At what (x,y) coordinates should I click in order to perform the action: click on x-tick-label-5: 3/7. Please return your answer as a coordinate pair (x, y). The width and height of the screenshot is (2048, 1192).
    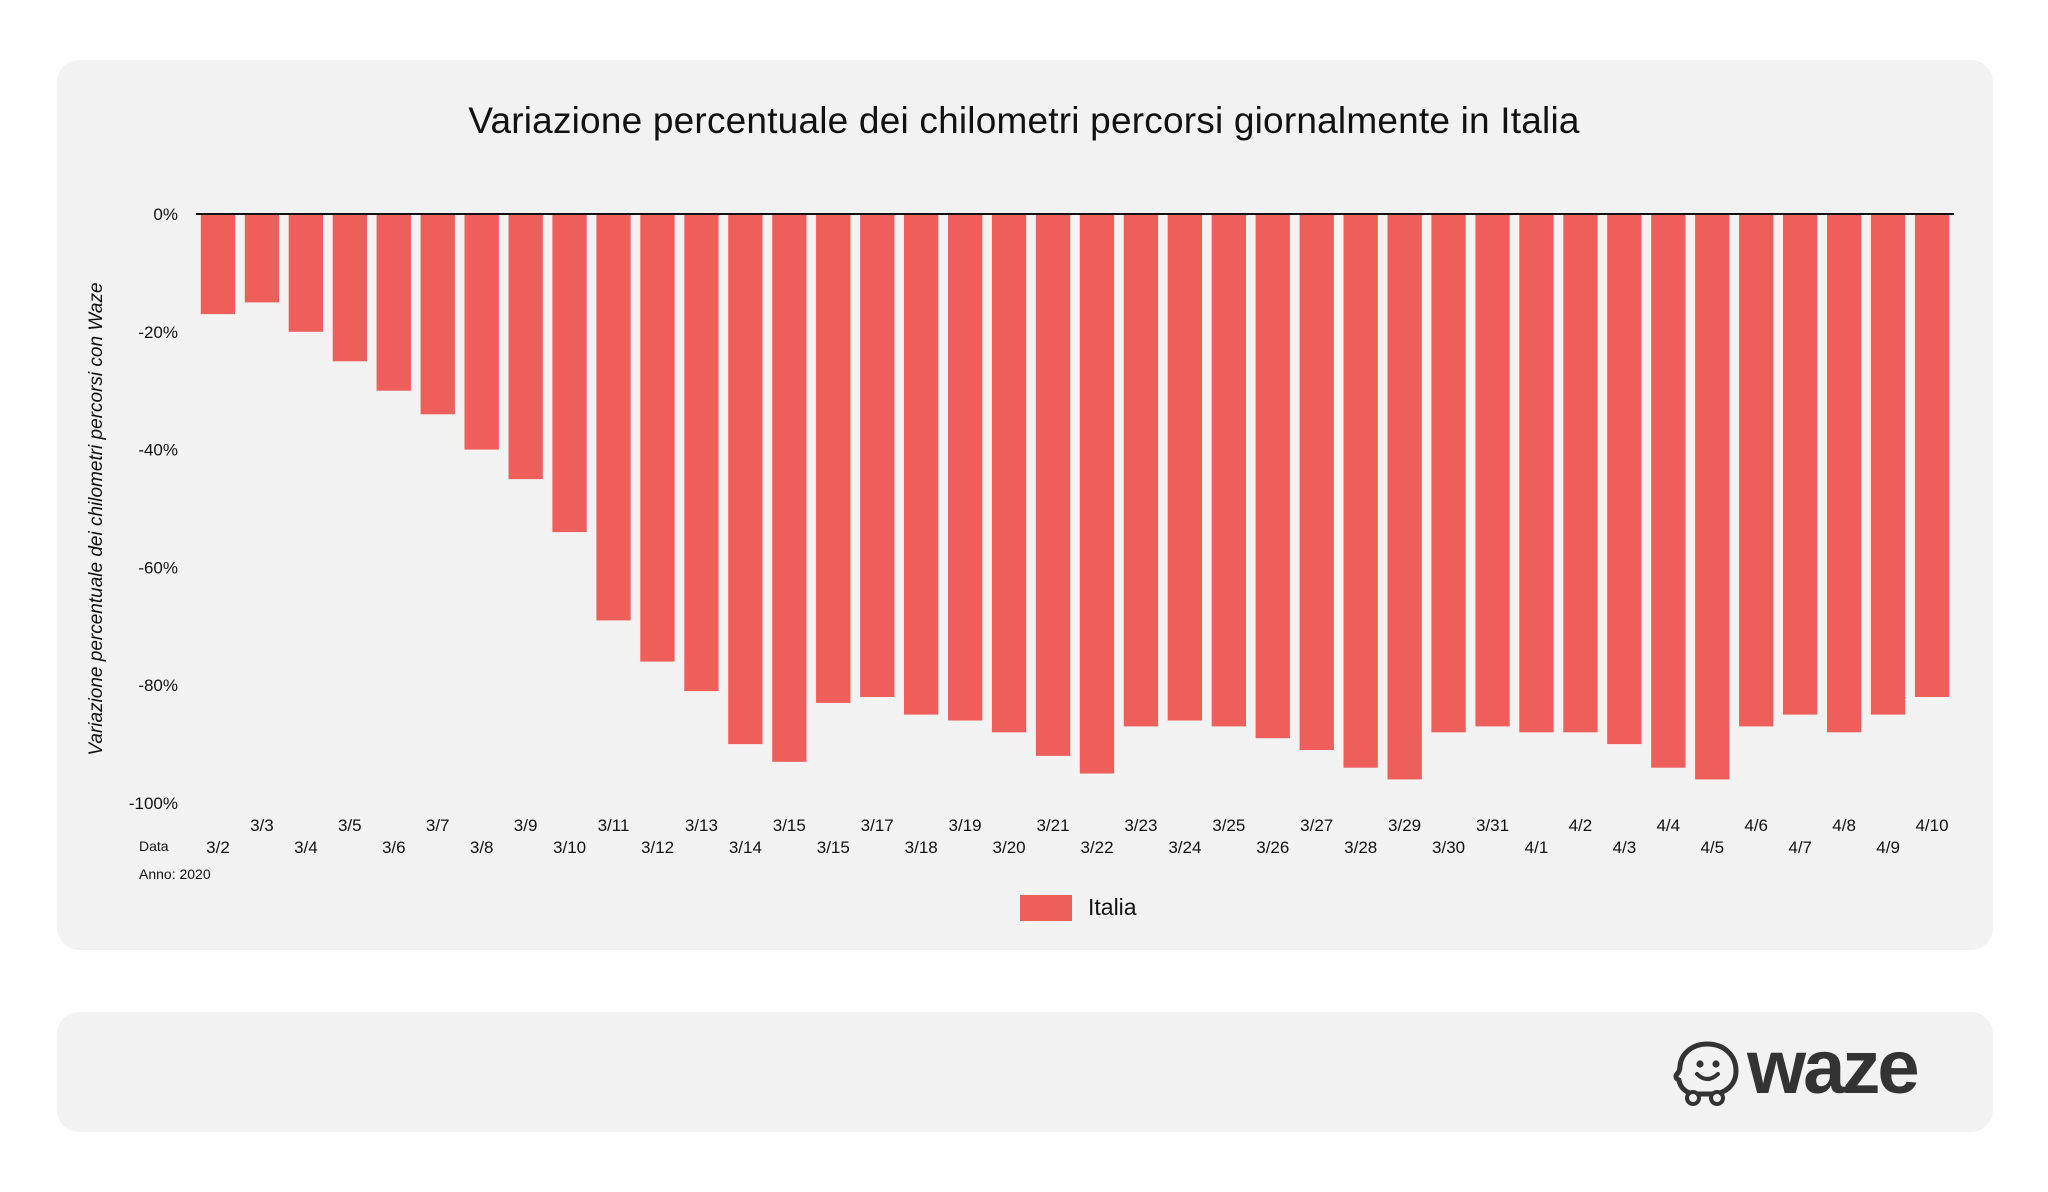
    Looking at the image, I should click on (438, 825).